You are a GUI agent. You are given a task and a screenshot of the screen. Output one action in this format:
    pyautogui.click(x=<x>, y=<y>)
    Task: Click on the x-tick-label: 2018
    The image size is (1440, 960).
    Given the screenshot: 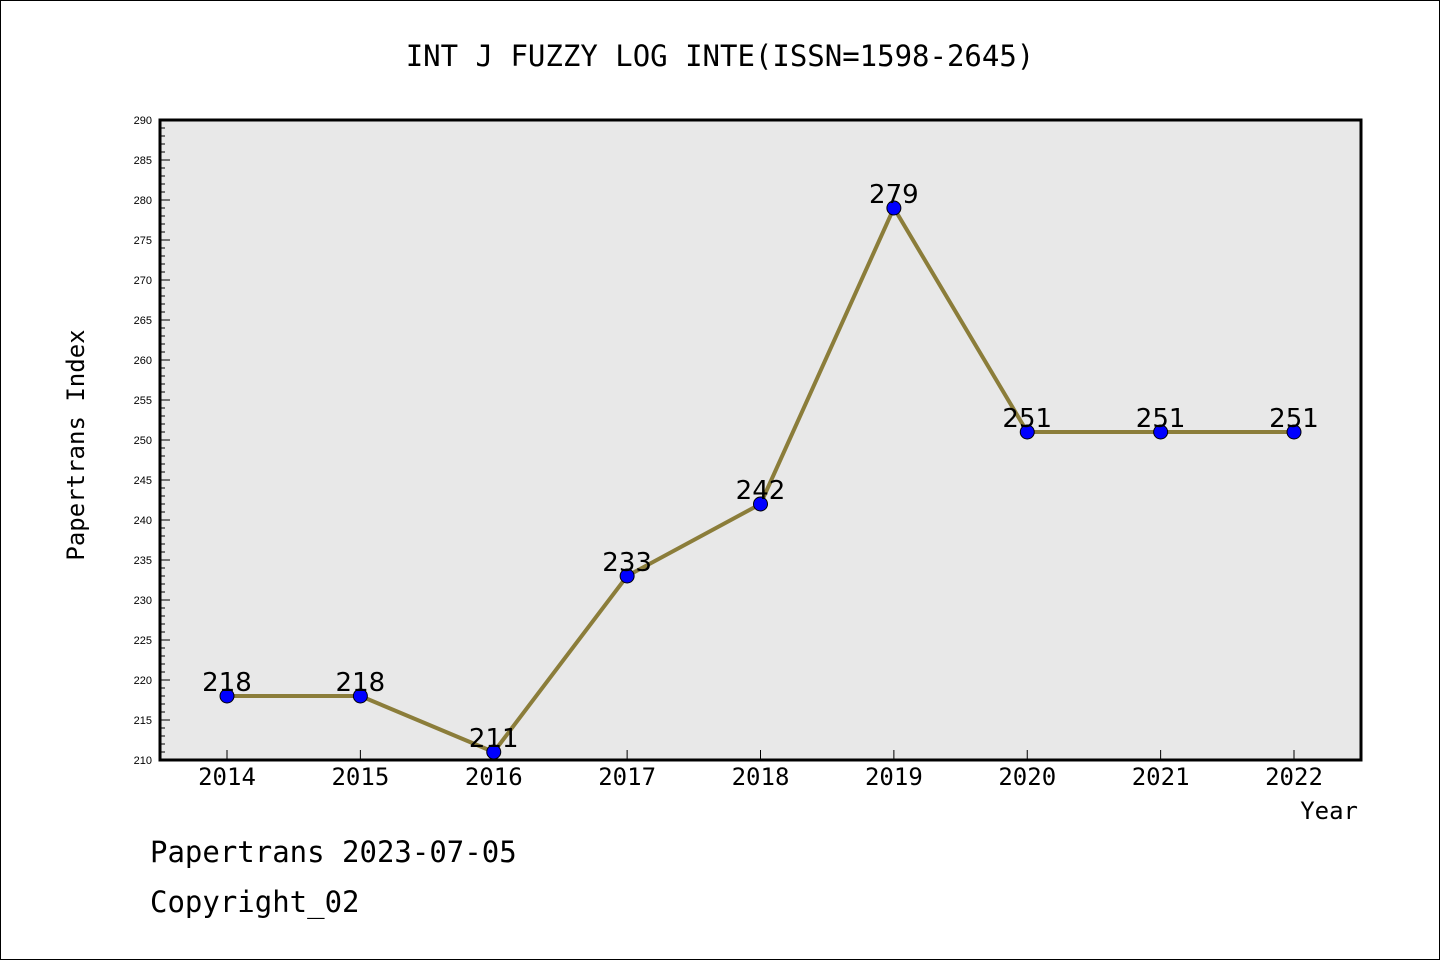 What is the action you would take?
    pyautogui.click(x=761, y=777)
    